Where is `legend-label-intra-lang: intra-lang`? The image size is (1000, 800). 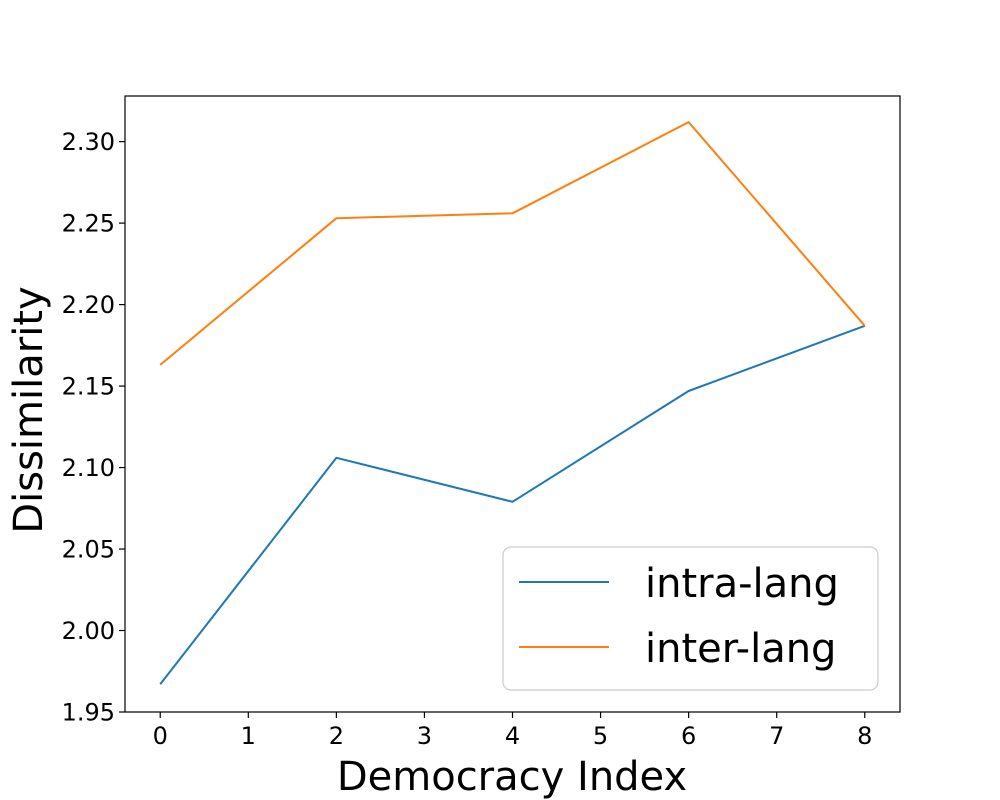 legend-label-intra-lang: intra-lang is located at coordinates (742, 584).